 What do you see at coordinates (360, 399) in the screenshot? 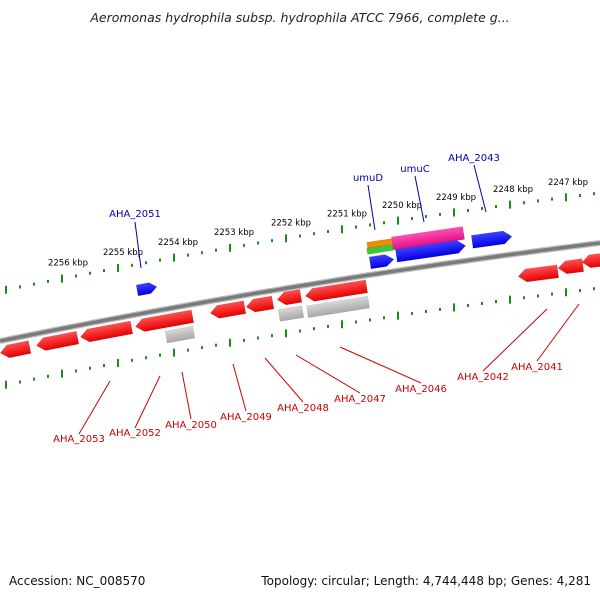
I see `label-aha-2047: AHA_2047` at bounding box center [360, 399].